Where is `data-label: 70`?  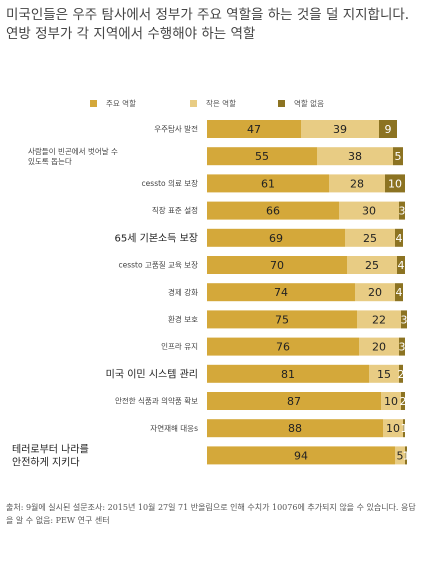 data-label: 70 is located at coordinates (277, 265).